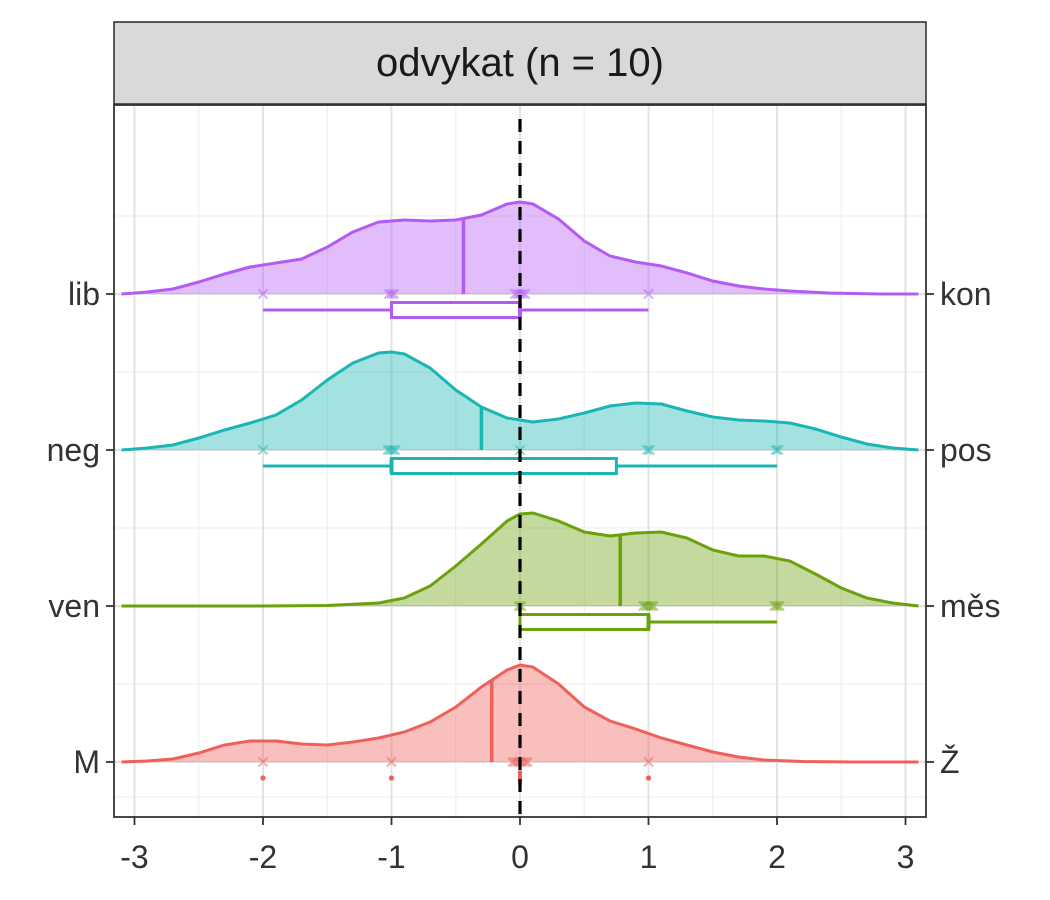 This screenshot has height=900, width=1050. Describe the element at coordinates (950, 762) in the screenshot. I see `right-category-label: Ž` at that location.